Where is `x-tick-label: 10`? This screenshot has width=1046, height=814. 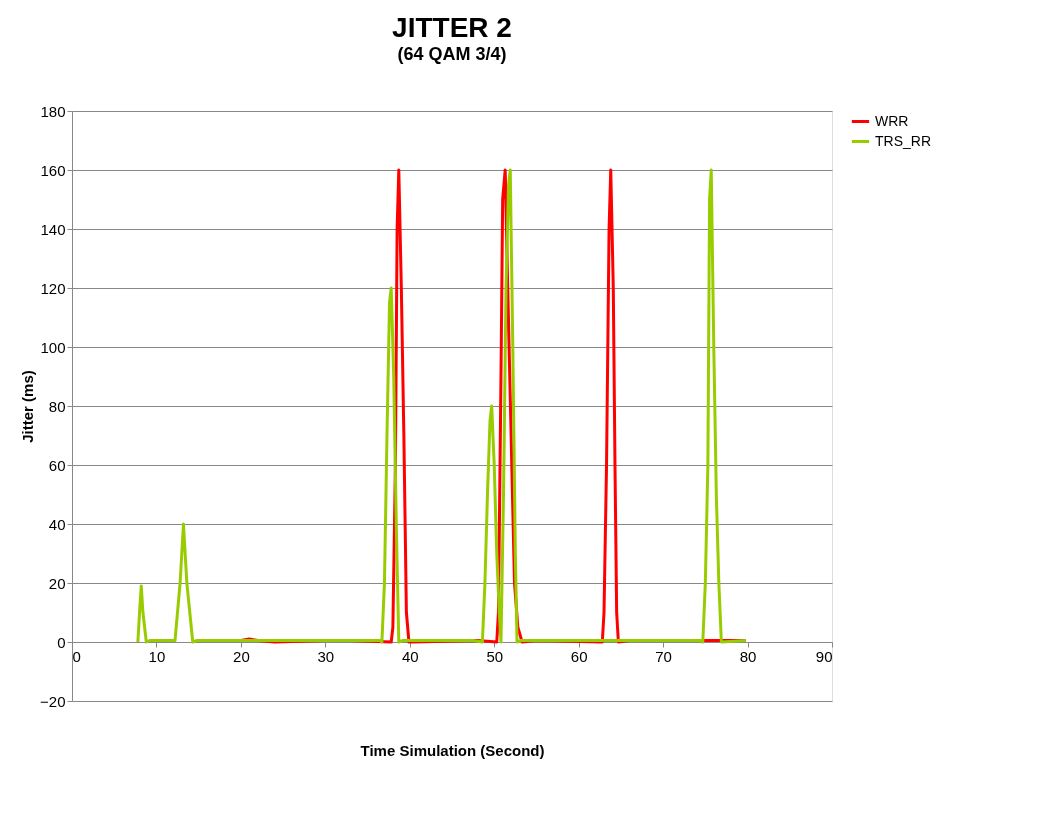
x-tick-label: 10 is located at coordinates (157, 656).